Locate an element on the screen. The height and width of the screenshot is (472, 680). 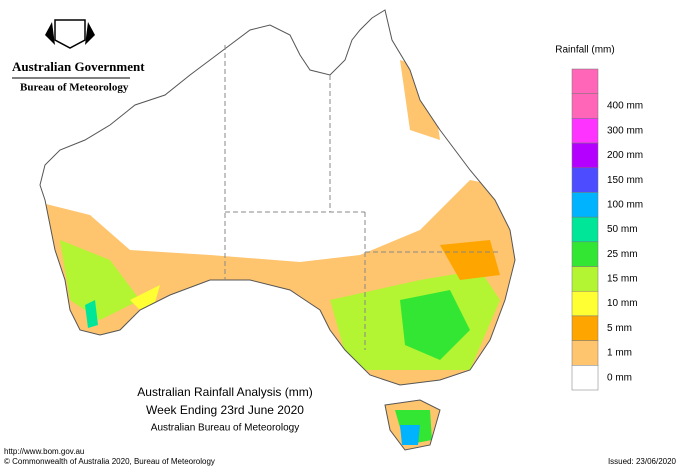
caption-line: Week Ending 23rd June 2020 is located at coordinates (225, 410).